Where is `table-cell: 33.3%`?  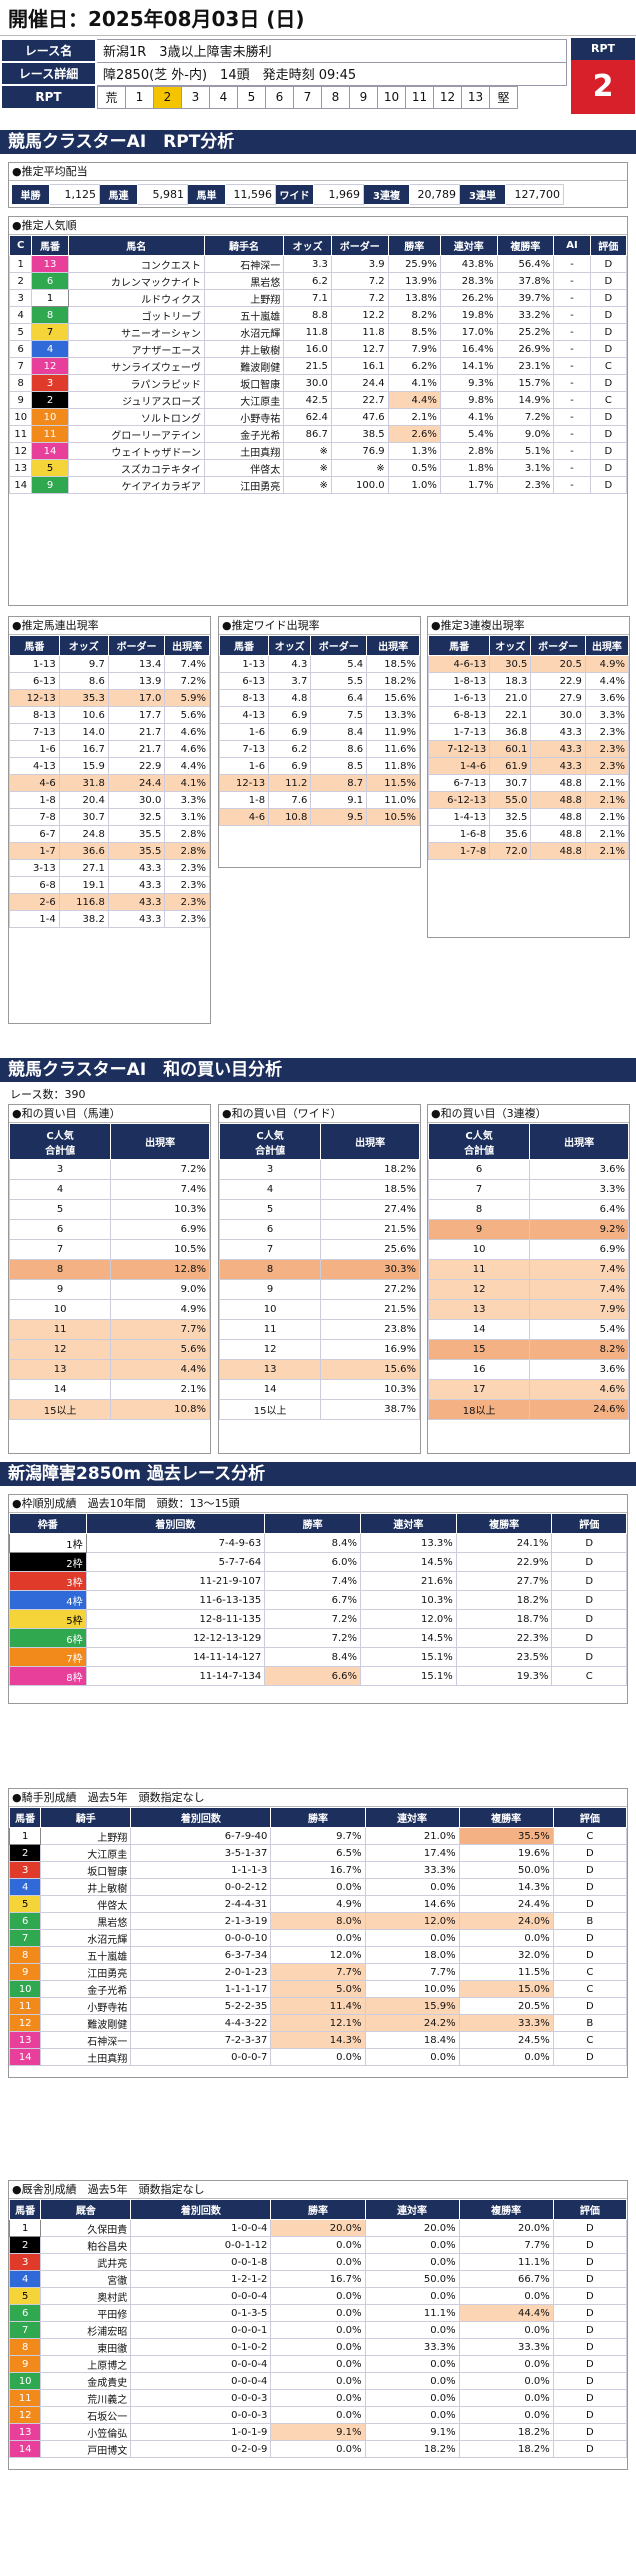
table-cell: 33.3% is located at coordinates (506, 2347).